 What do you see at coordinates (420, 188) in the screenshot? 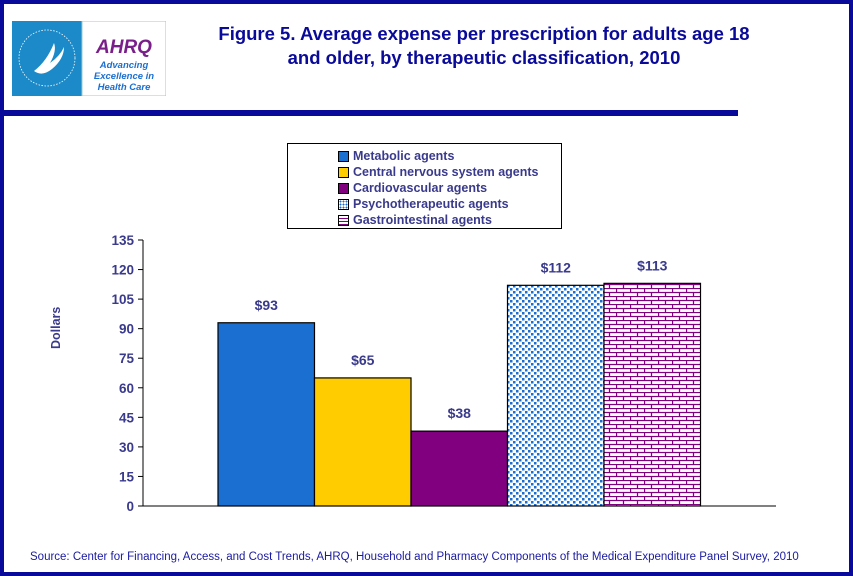
I see `legend-label: Cardiovascular agents` at bounding box center [420, 188].